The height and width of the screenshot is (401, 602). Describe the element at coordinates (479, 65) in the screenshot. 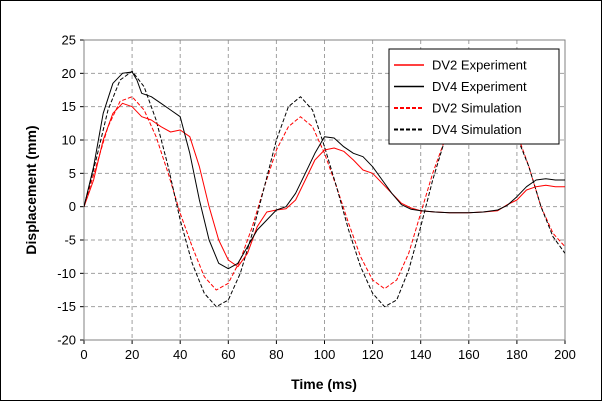

I see `legend-label: DV2 Experiment` at that location.